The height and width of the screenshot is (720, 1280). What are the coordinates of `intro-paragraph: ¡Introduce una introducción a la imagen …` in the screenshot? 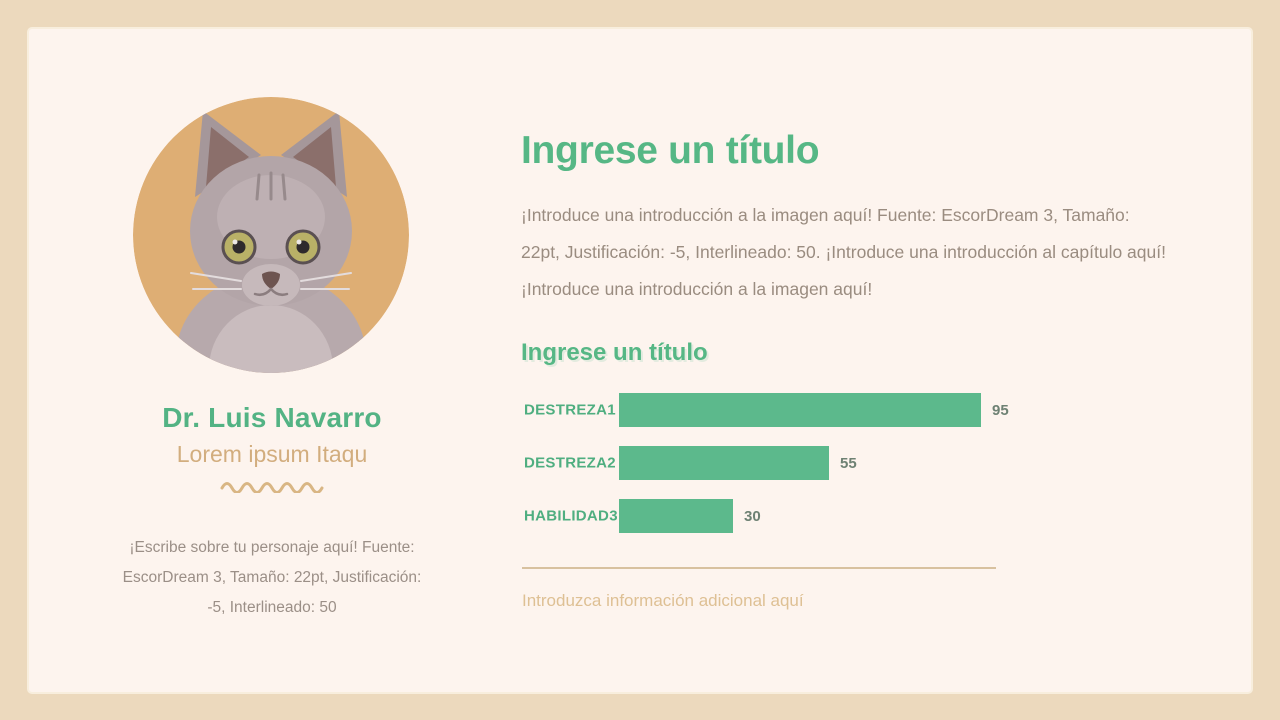 It's located at (843, 252).